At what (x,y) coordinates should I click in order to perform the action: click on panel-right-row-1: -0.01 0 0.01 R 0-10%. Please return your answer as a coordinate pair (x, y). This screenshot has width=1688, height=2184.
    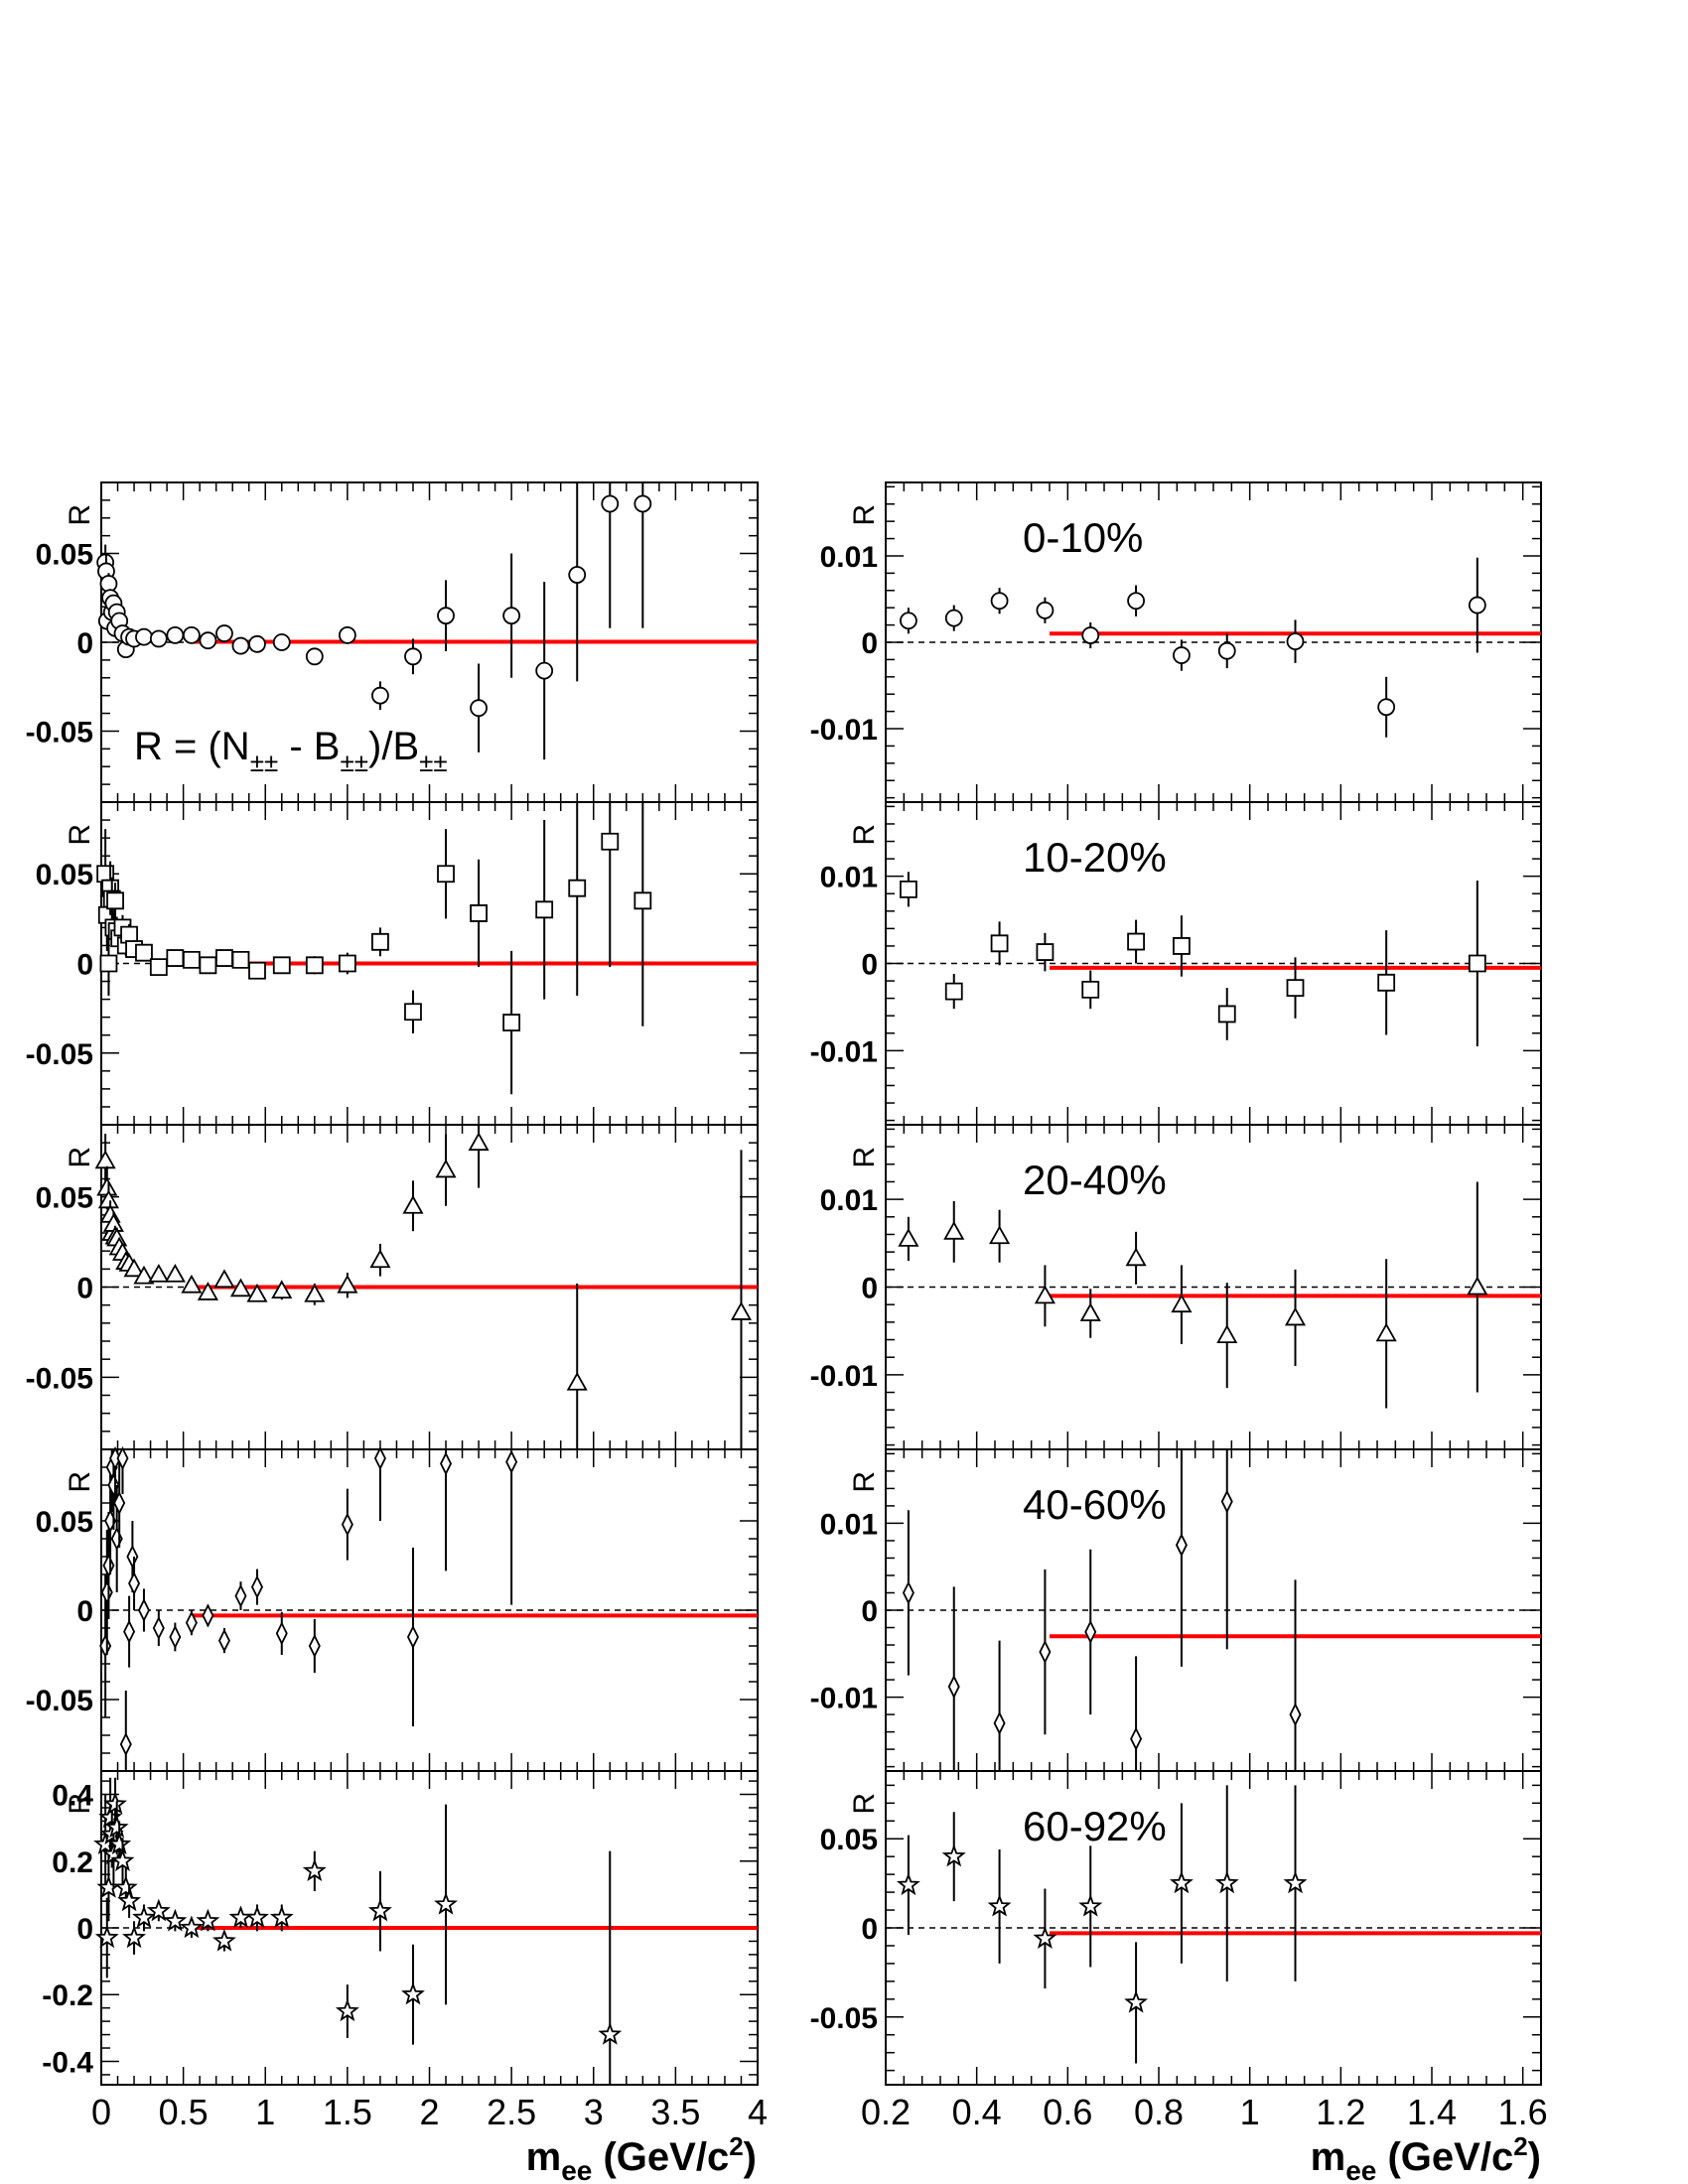
    Looking at the image, I should click on (1176, 642).